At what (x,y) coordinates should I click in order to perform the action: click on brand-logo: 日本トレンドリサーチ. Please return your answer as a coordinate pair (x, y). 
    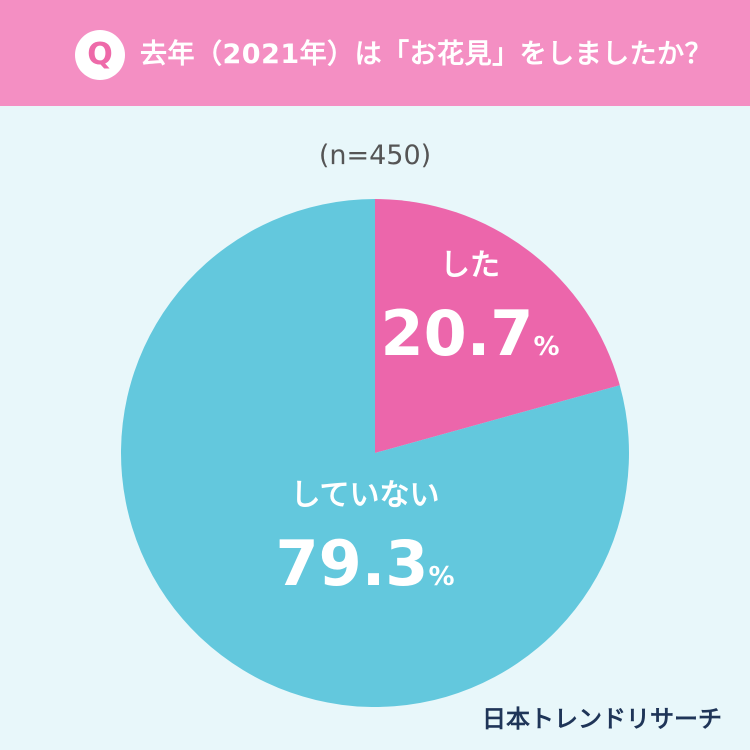
    Looking at the image, I should click on (602, 719).